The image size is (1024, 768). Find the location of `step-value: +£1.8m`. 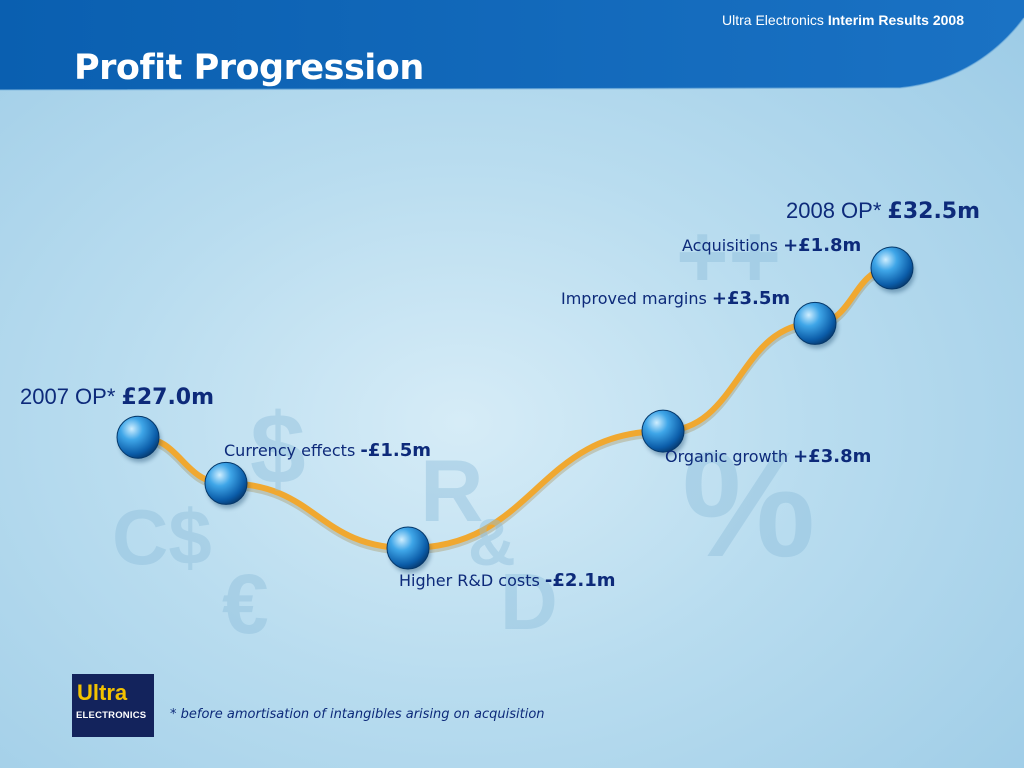

step-value: +£1.8m is located at coordinates (822, 245).